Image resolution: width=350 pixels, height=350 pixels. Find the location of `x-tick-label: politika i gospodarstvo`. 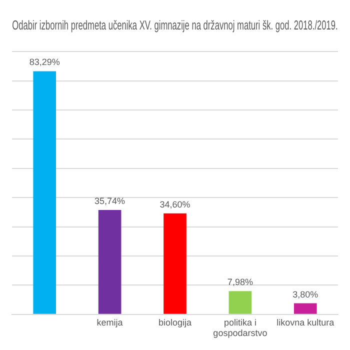

x-tick-label: politika i gospodarstvo is located at coordinates (240, 327).